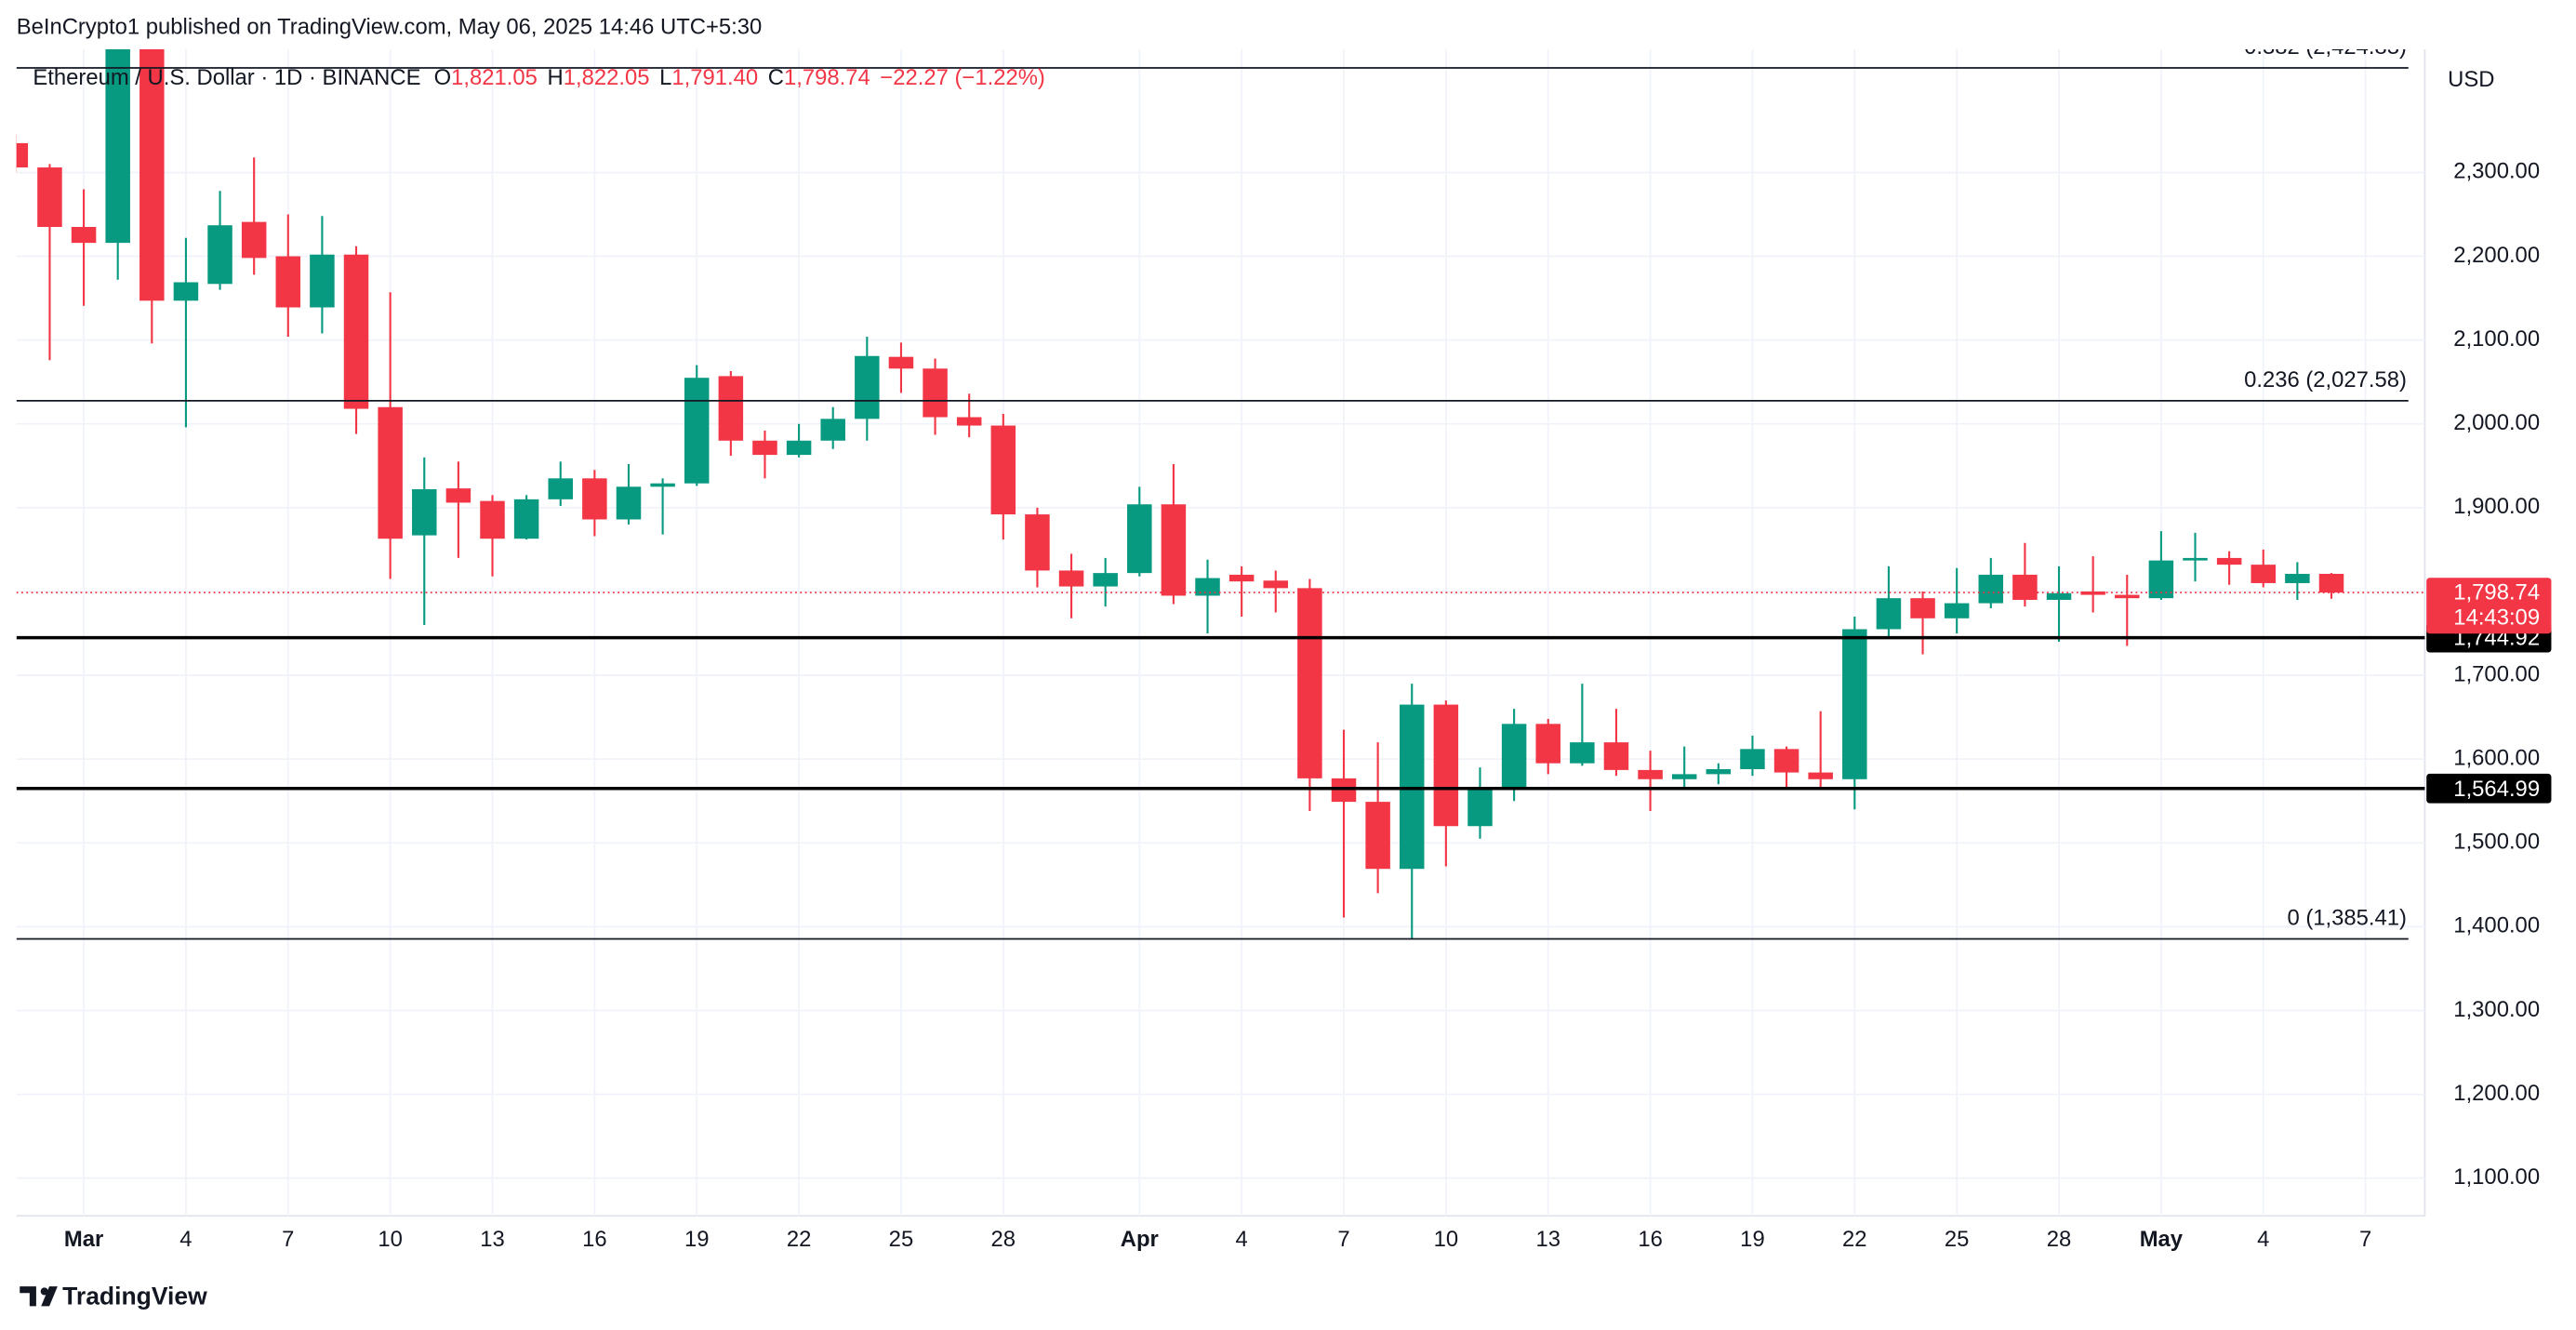 The image size is (2576, 1330). I want to click on support-tag, so click(2489, 789).